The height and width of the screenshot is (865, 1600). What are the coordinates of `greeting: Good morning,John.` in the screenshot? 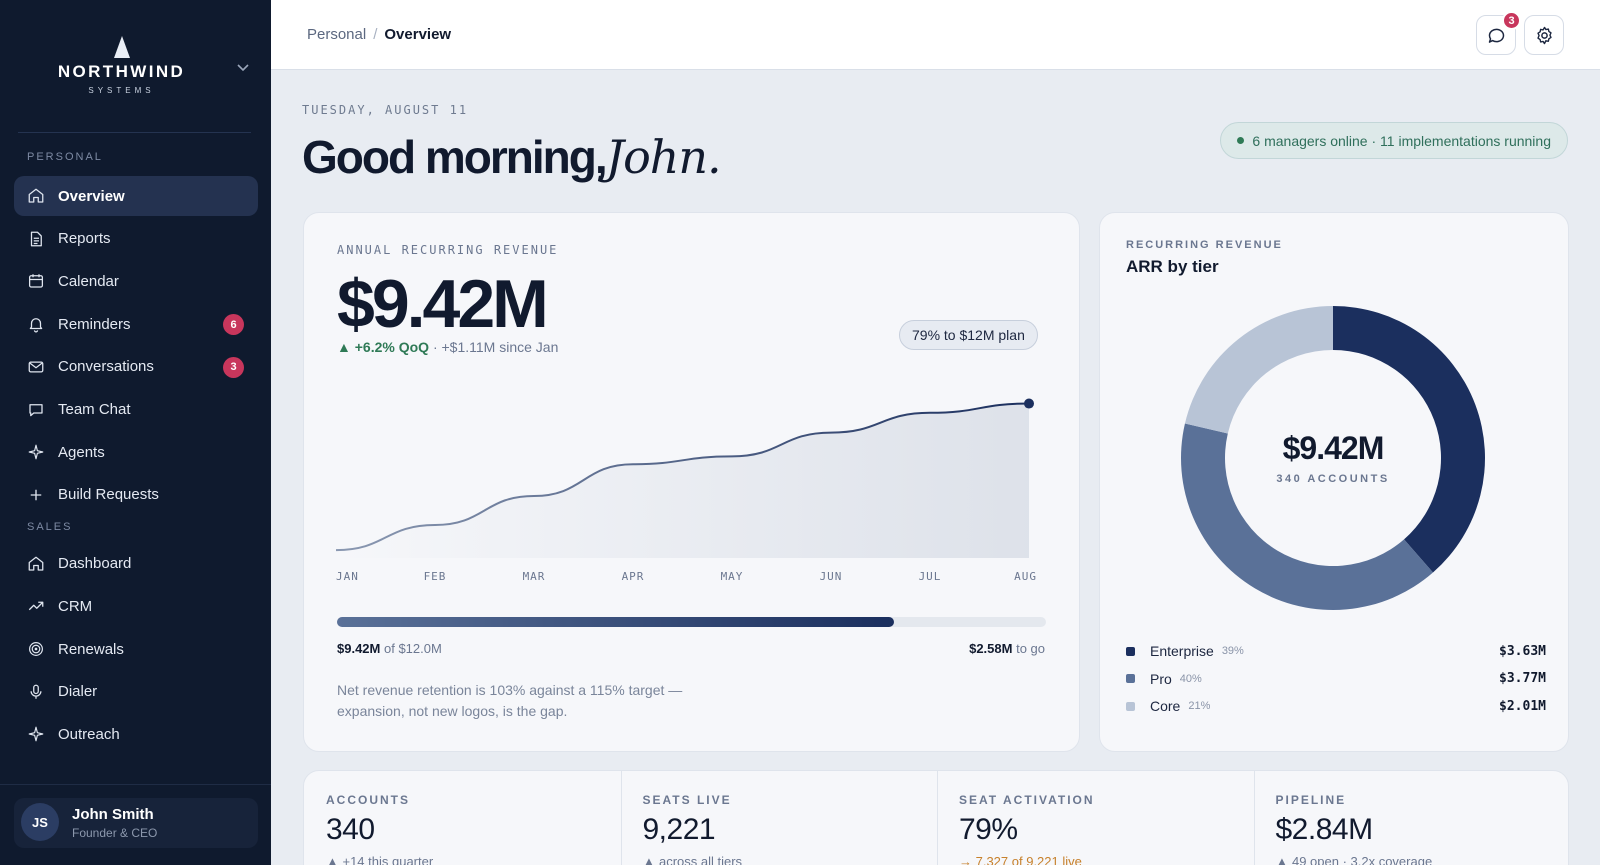 It's located at (512, 157).